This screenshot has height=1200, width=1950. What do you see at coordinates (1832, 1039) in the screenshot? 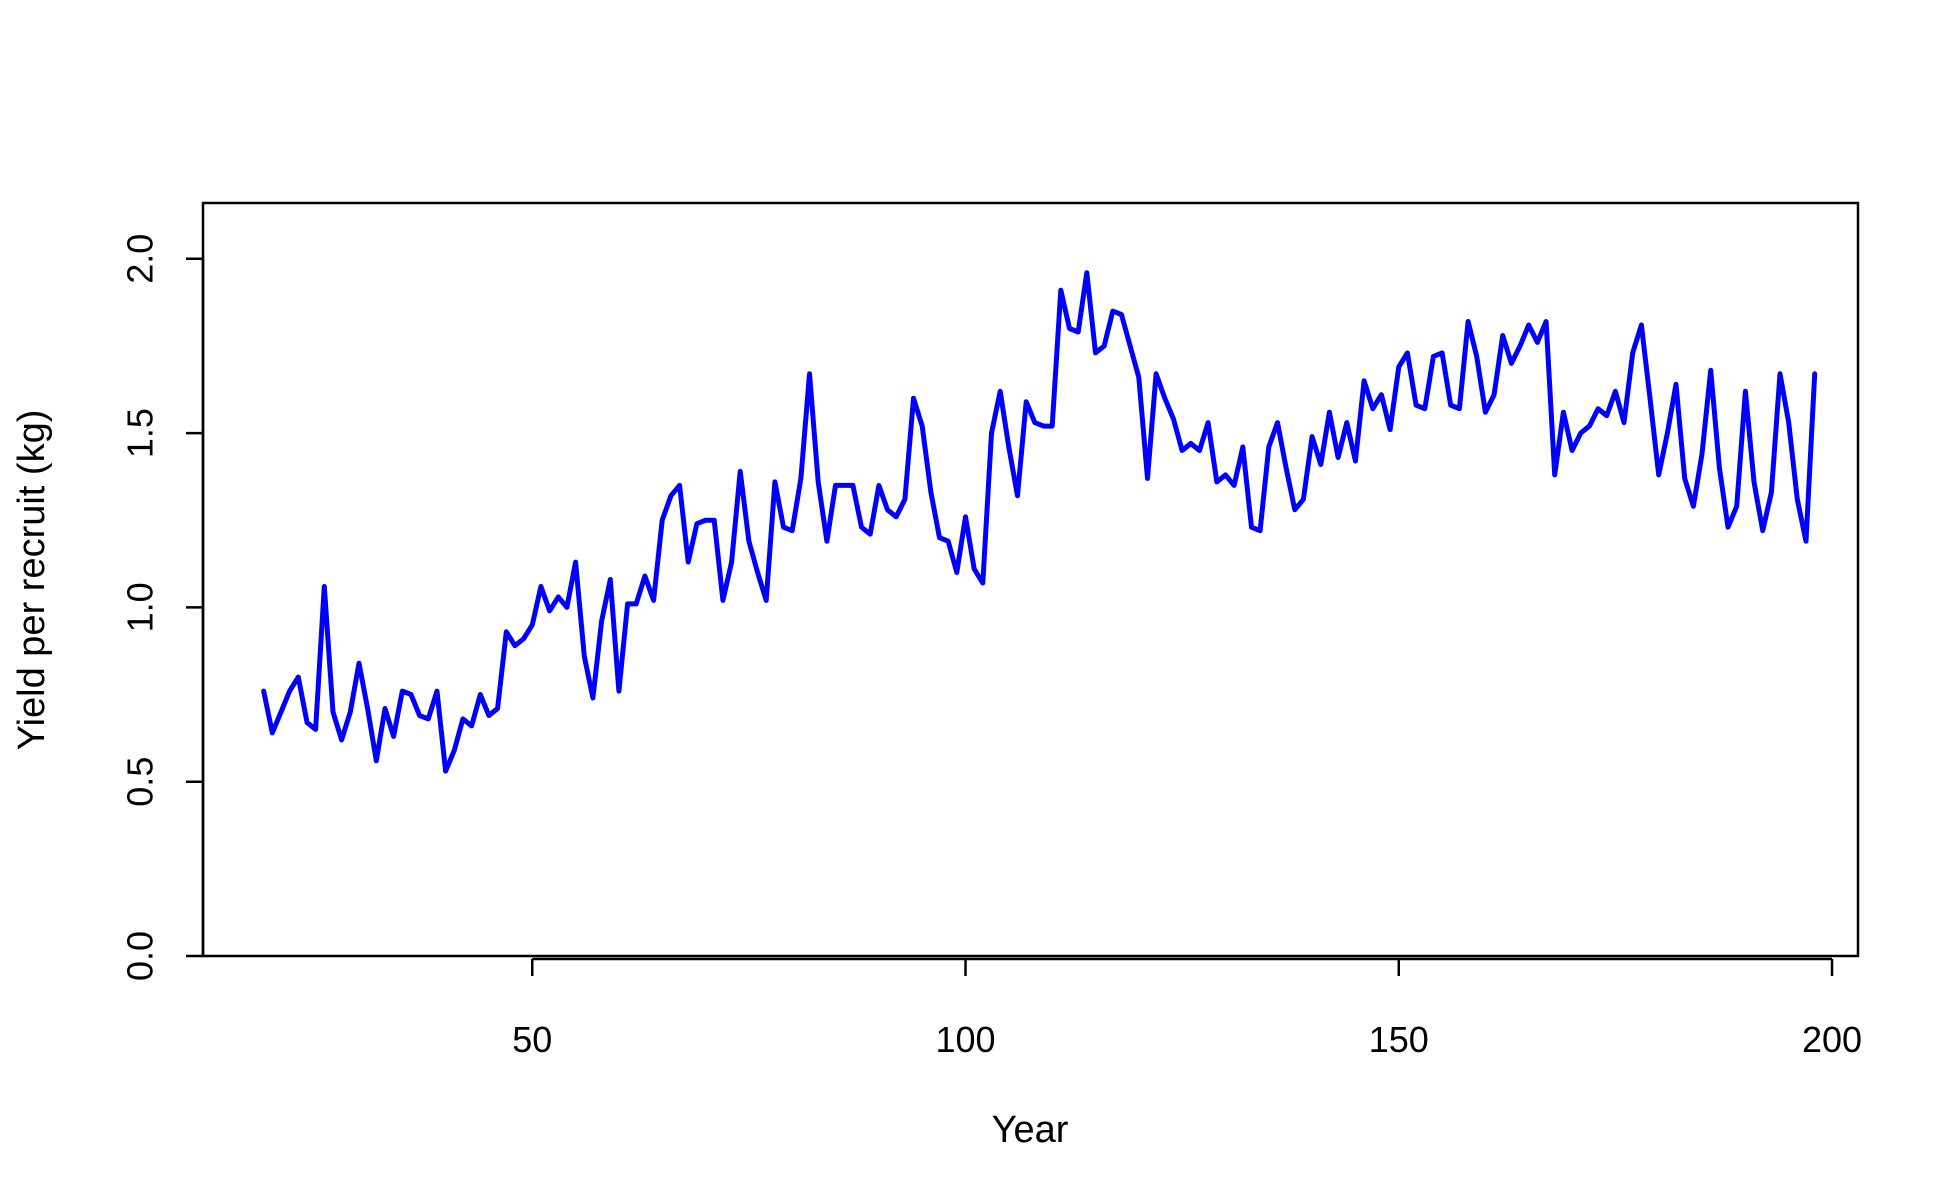
I see `x-tick-label: 200` at bounding box center [1832, 1039].